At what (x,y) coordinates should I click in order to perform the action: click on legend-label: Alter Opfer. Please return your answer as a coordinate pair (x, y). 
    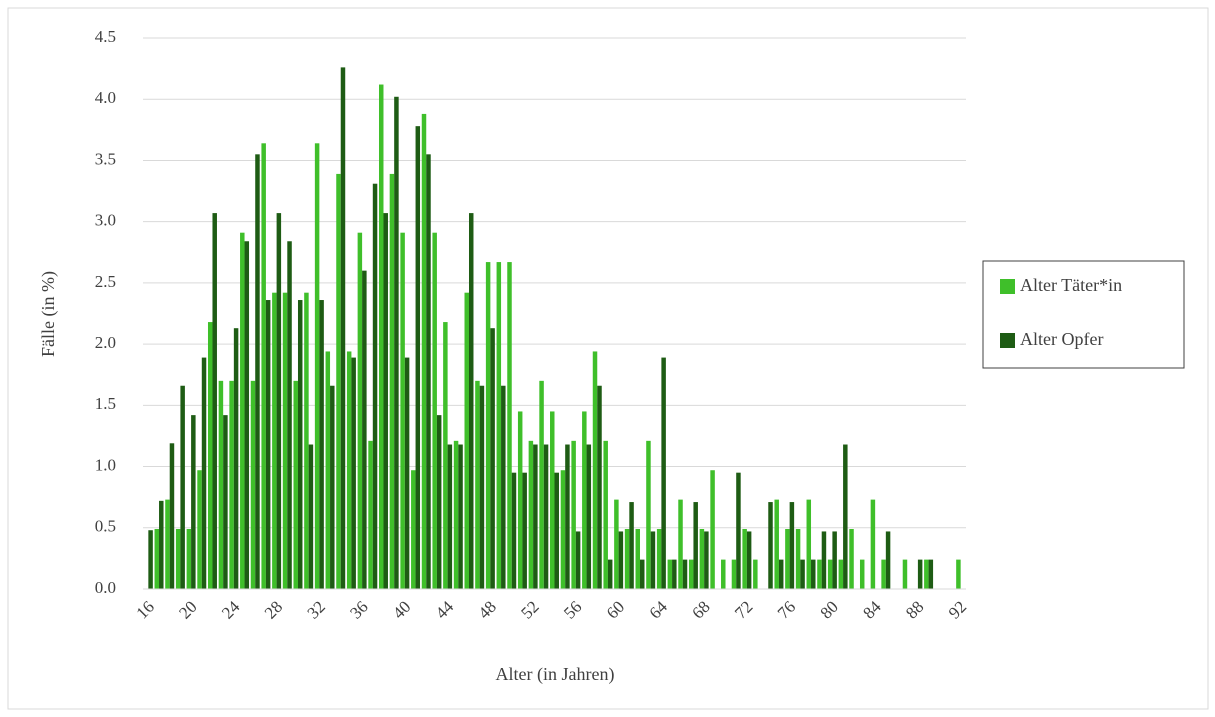
    Looking at the image, I should click on (1061, 339).